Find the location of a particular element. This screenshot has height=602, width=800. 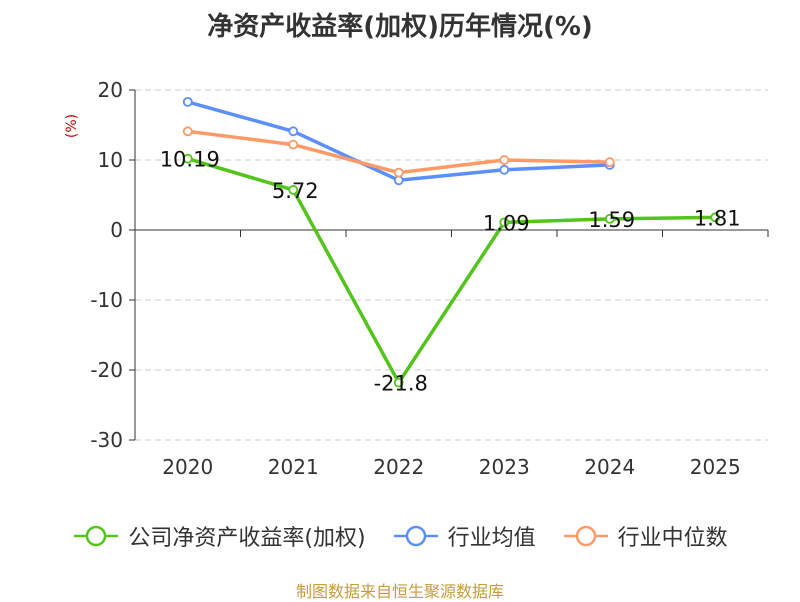

y-tick-label: -20 is located at coordinates (106, 370).